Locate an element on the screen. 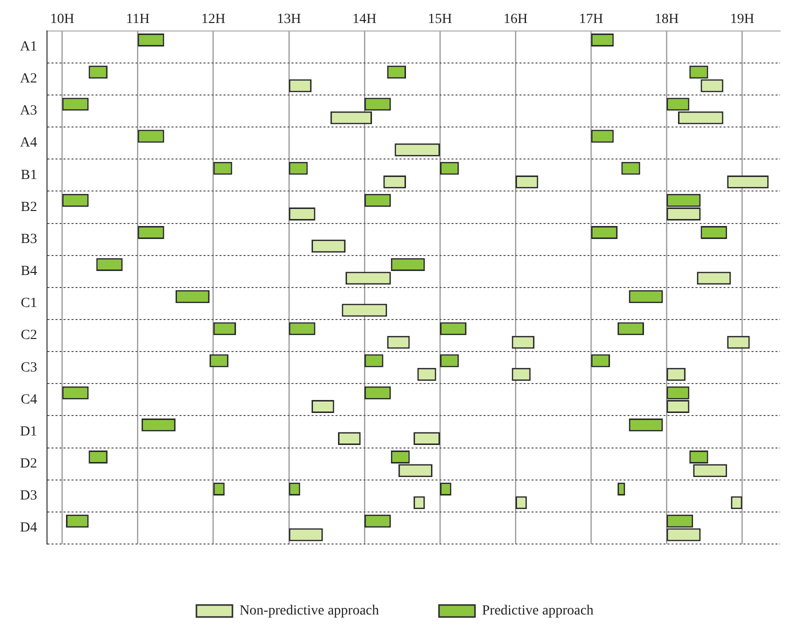 This screenshot has width=796, height=632. y-tick-label: D4 is located at coordinates (29, 528).